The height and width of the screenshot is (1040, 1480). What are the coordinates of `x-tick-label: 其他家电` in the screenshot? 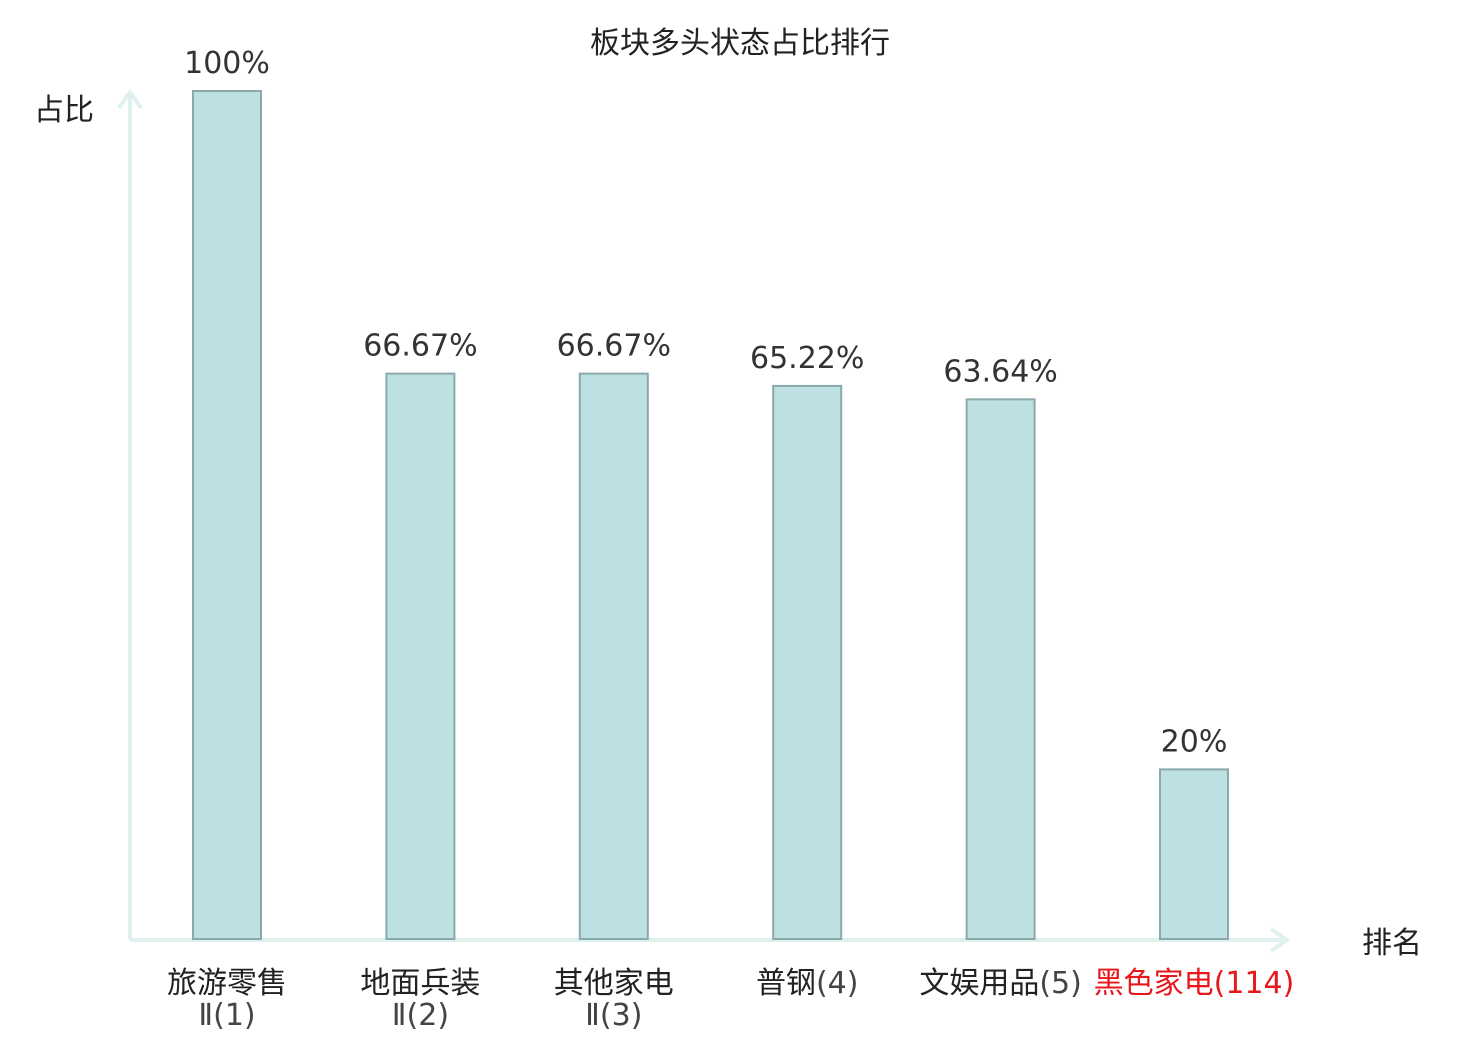 It's located at (614, 983).